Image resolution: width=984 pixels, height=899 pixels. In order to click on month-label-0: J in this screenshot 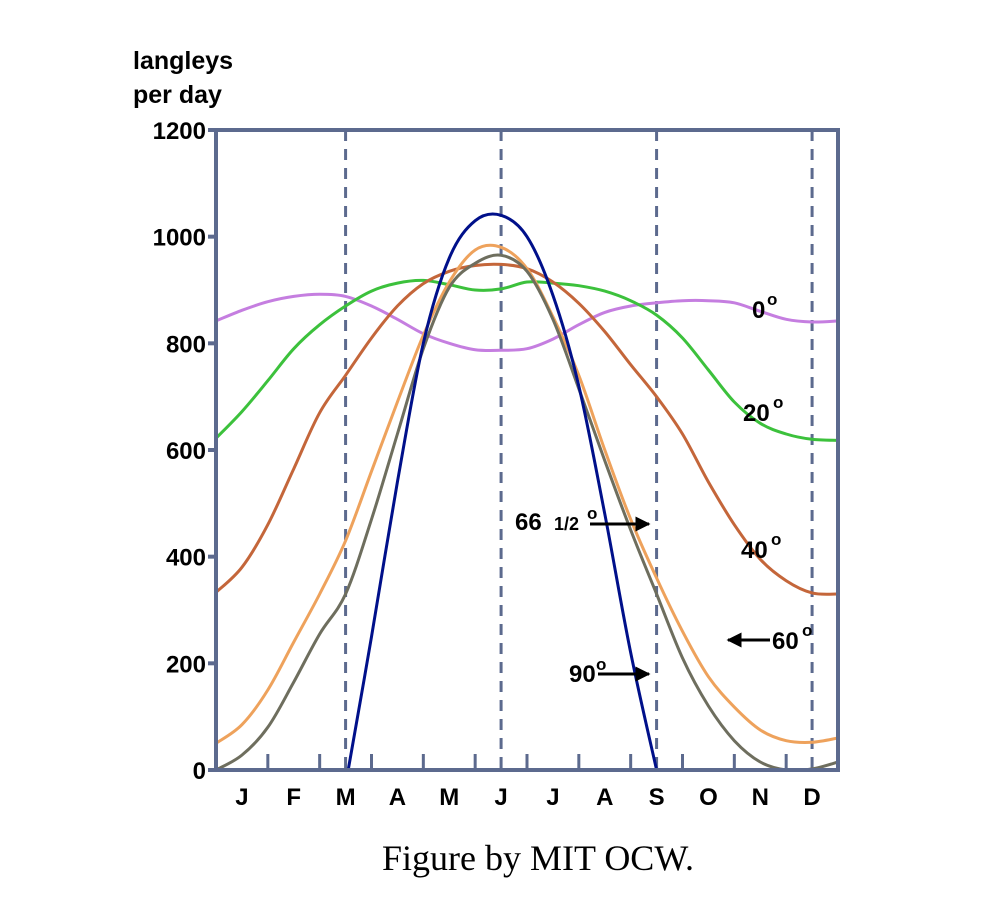, I will do `click(241, 797)`.